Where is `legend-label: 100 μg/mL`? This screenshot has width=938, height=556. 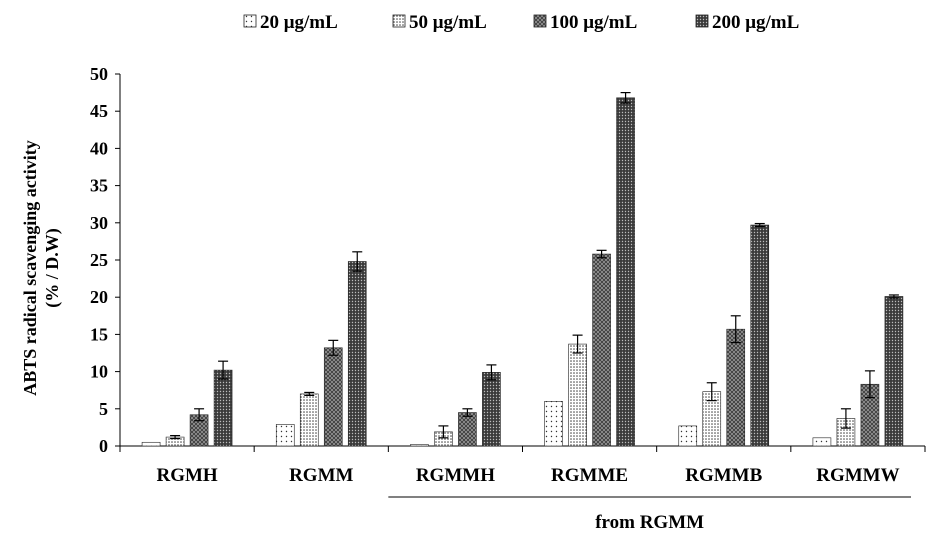 legend-label: 100 μg/mL is located at coordinates (593, 22).